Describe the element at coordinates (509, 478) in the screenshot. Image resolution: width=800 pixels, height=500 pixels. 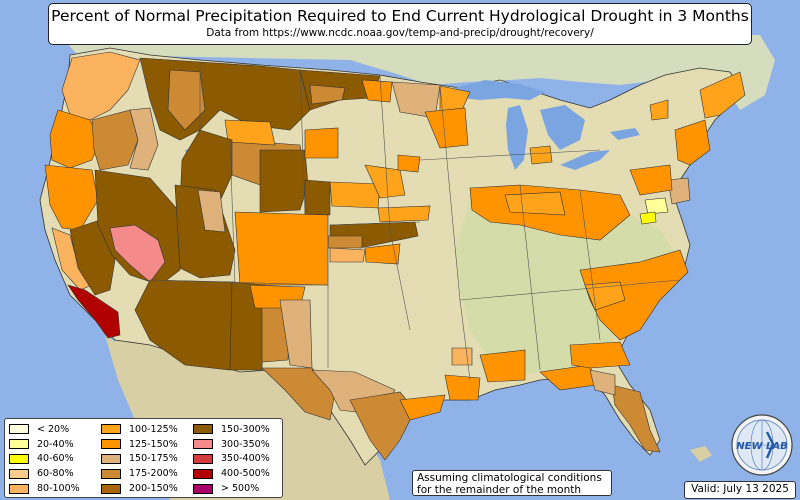
I see `note-line-1: Assuming climatological conditions` at that location.